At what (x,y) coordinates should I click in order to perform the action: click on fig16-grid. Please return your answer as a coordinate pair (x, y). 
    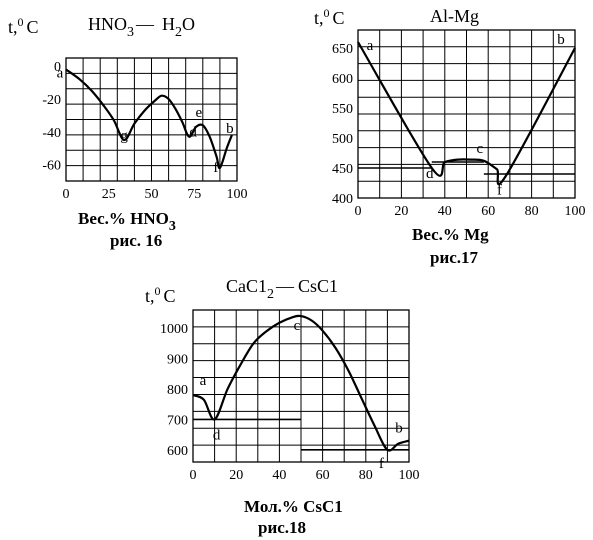
    Looking at the image, I should click on (151, 119).